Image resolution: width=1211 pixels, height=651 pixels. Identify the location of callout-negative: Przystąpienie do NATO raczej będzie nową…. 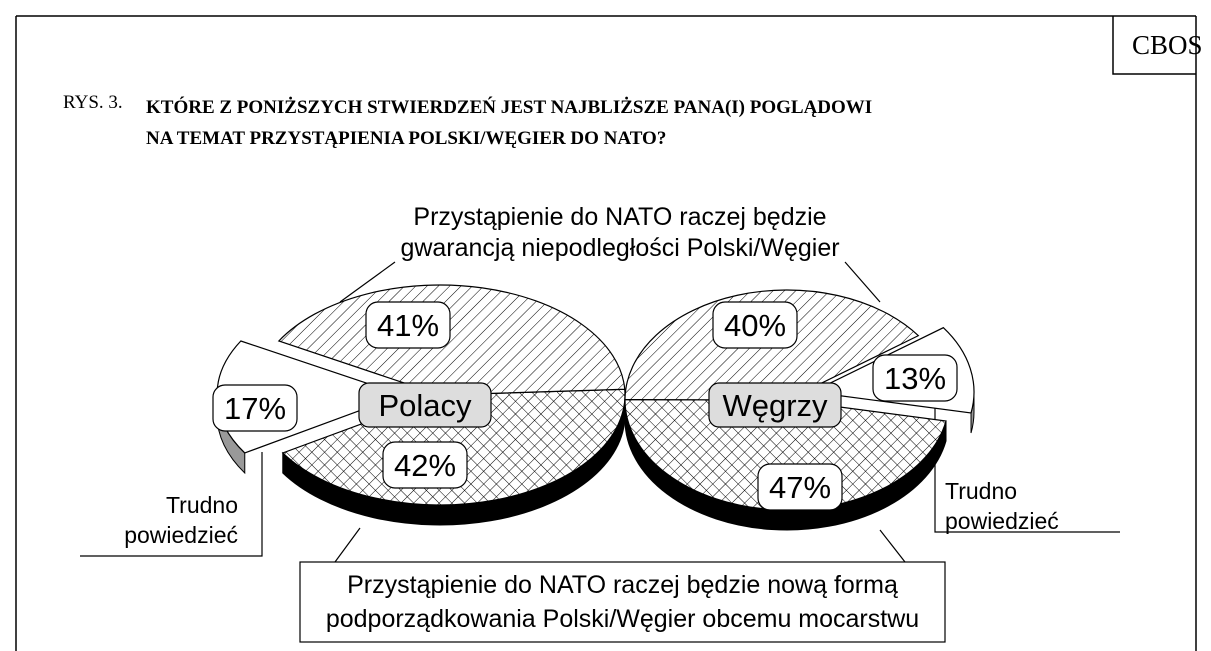
(622, 602).